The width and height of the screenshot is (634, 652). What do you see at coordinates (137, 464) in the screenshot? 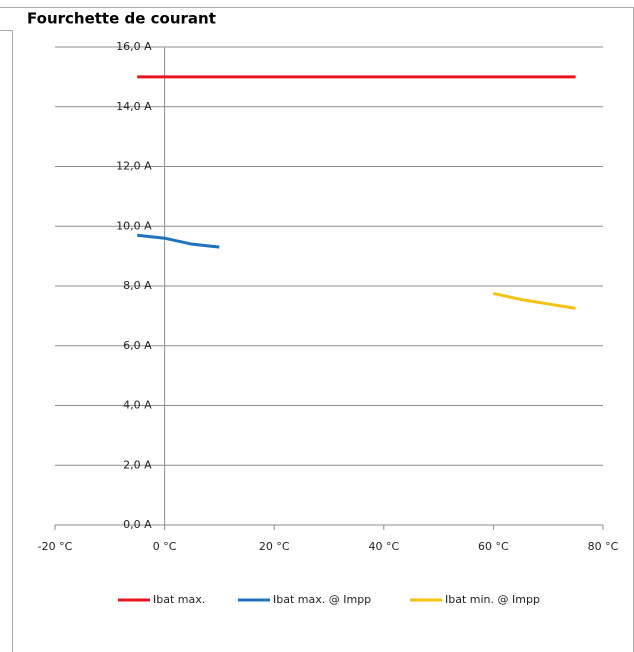
I see `y-tick-label: 2,0 A` at bounding box center [137, 464].